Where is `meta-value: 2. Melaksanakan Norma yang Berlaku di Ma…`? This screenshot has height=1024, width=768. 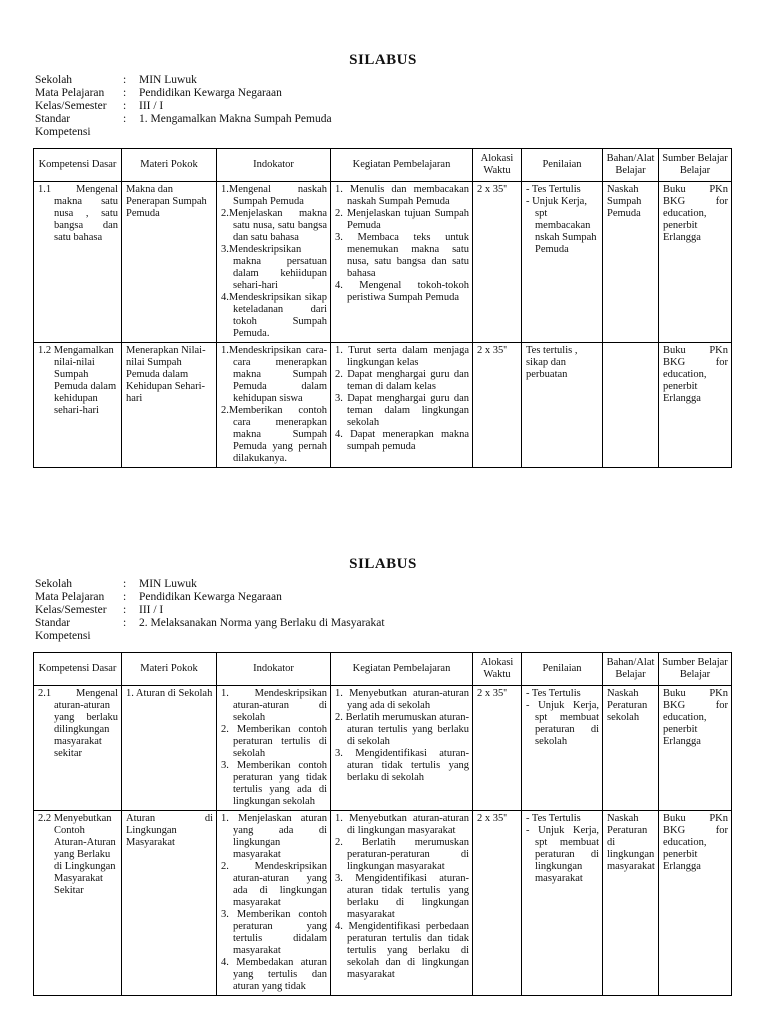 meta-value: 2. Melaksanakan Norma yang Berlaku di Ma… is located at coordinates (262, 623).